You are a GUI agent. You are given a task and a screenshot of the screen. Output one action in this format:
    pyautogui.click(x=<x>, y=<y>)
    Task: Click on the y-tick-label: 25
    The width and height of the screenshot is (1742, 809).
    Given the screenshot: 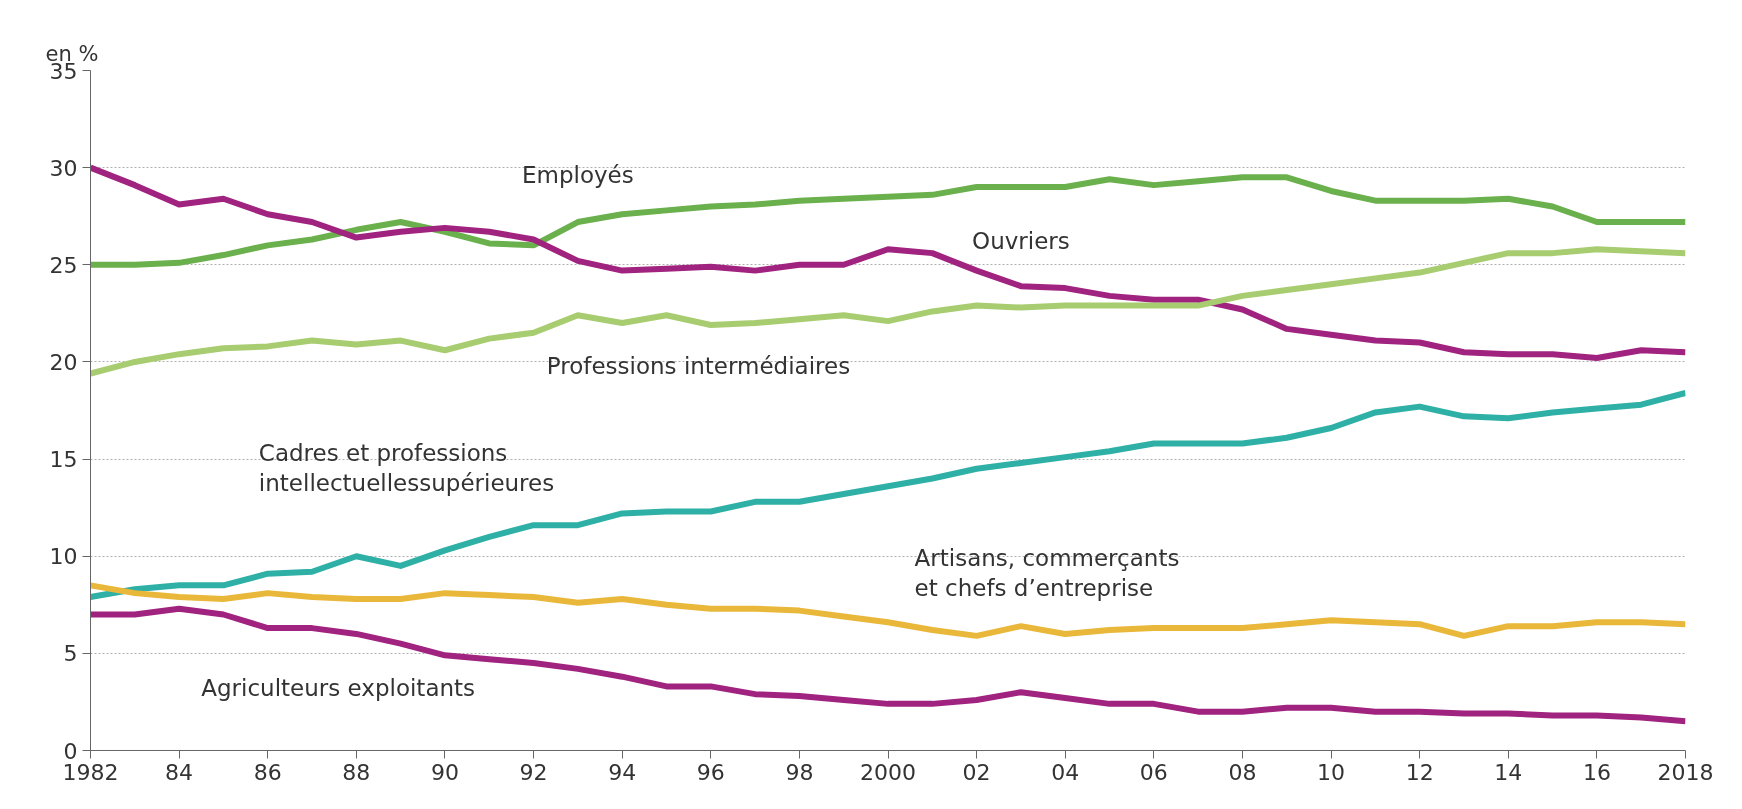 What is the action you would take?
    pyautogui.click(x=63, y=265)
    